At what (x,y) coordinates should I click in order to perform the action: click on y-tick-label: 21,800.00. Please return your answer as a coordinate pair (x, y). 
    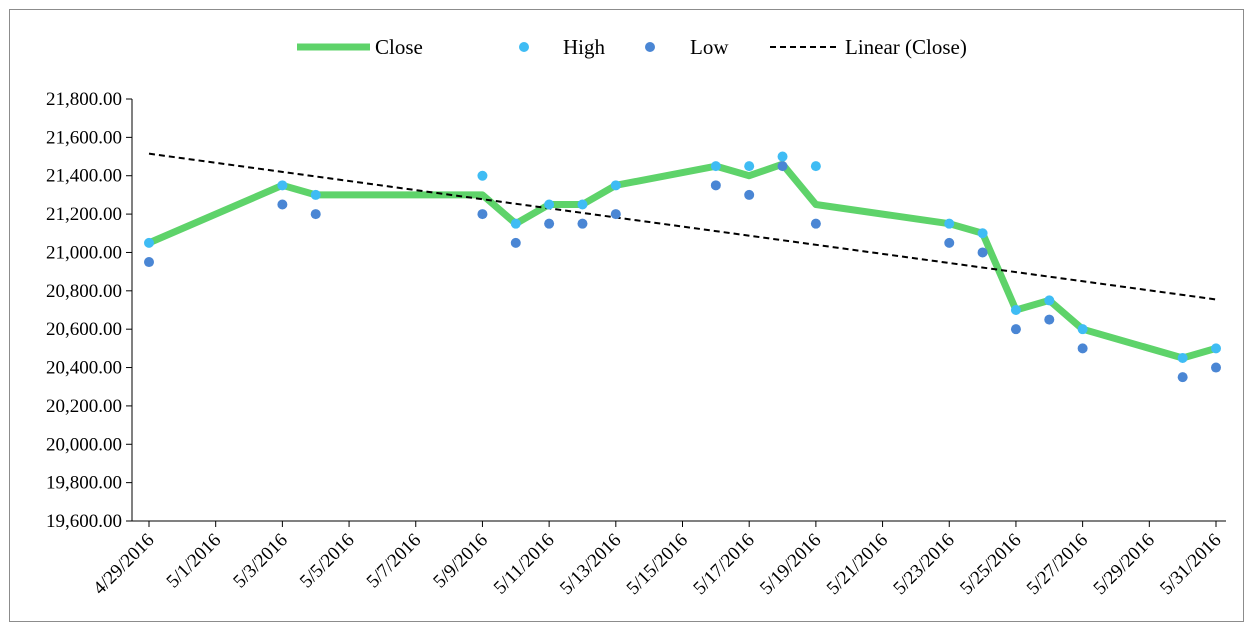
    Looking at the image, I should click on (84, 99).